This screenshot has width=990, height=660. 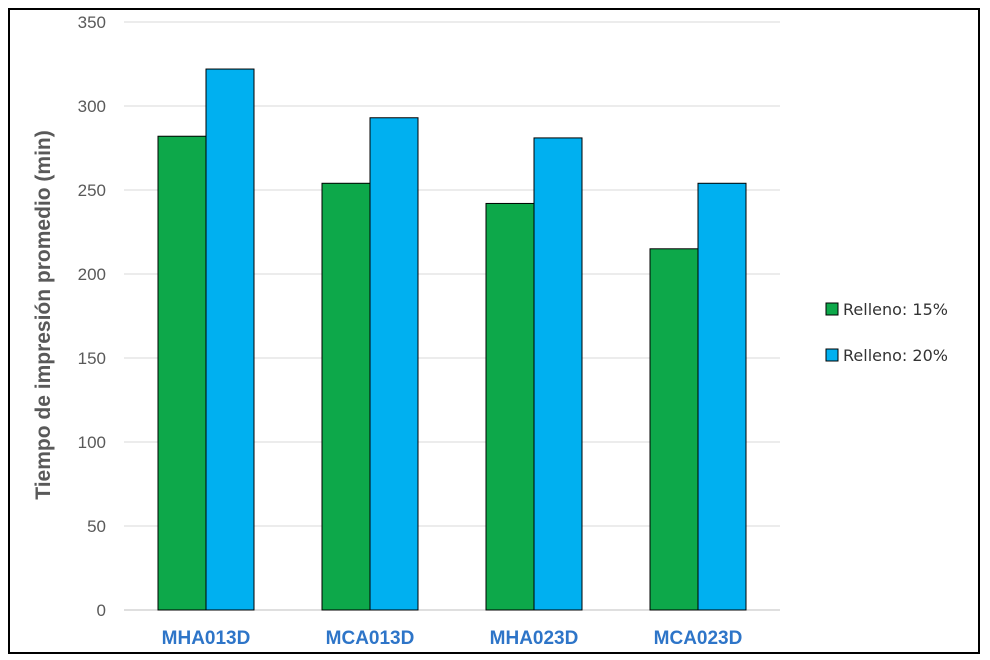 I want to click on y-tick-label: 350, so click(x=92, y=22).